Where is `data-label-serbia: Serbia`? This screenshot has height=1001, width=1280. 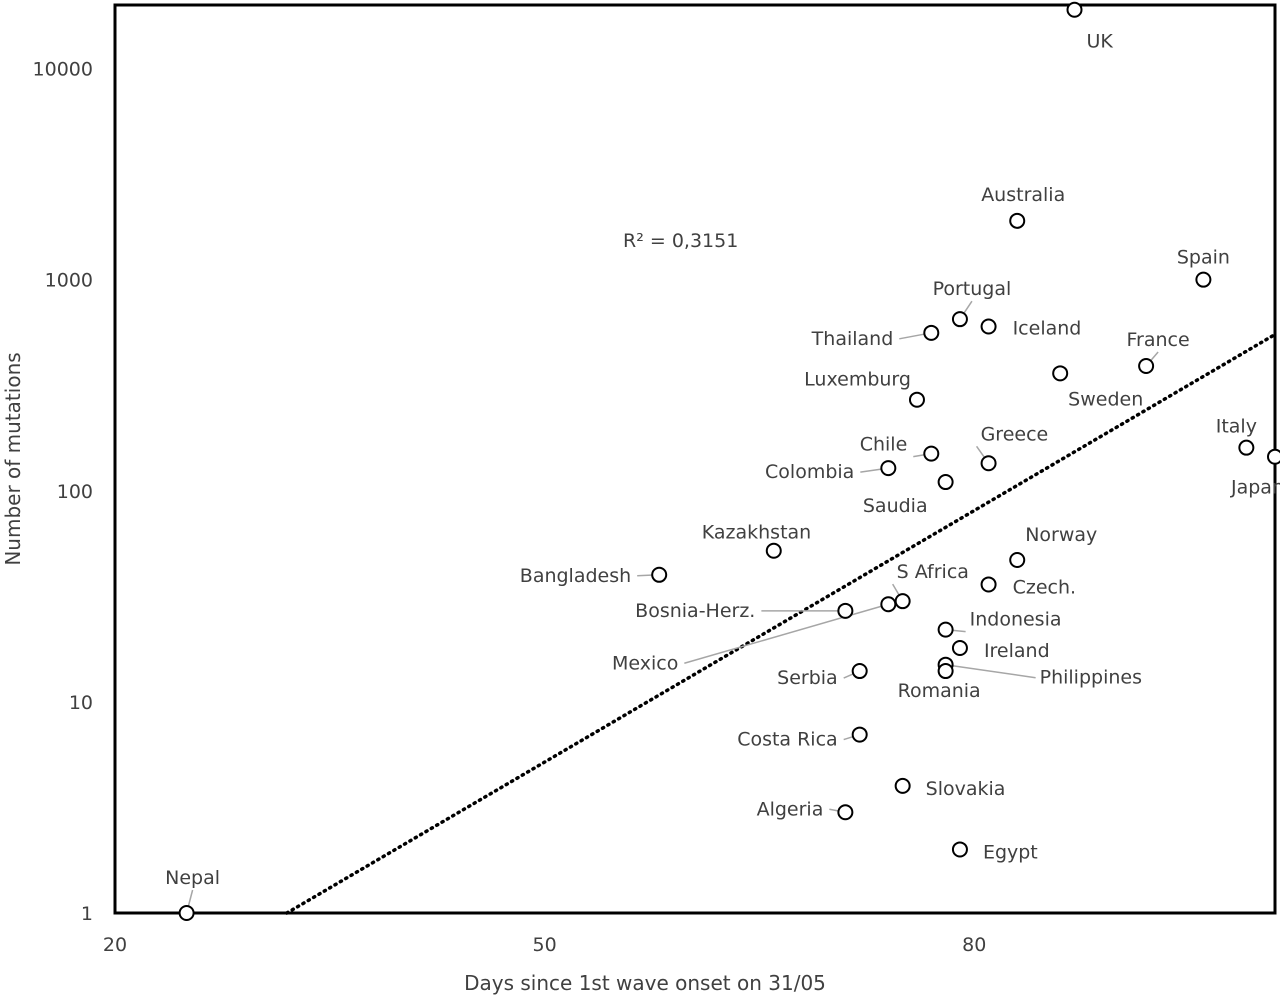 data-label-serbia: Serbia is located at coordinates (807, 678).